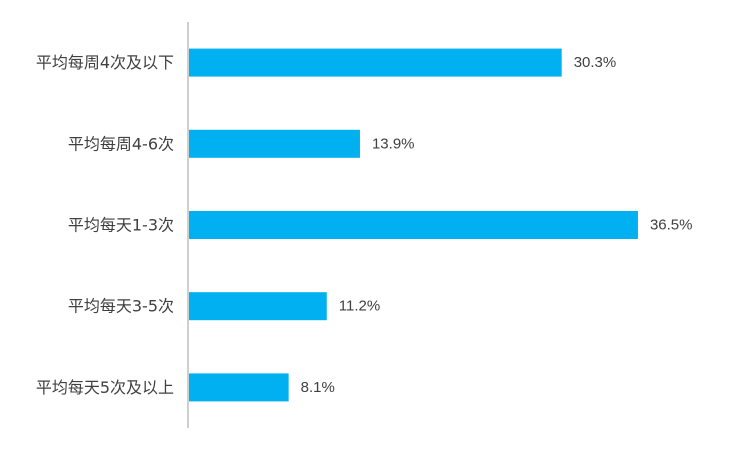  Describe the element at coordinates (318, 387) in the screenshot. I see `value-label: 8.1%` at that location.